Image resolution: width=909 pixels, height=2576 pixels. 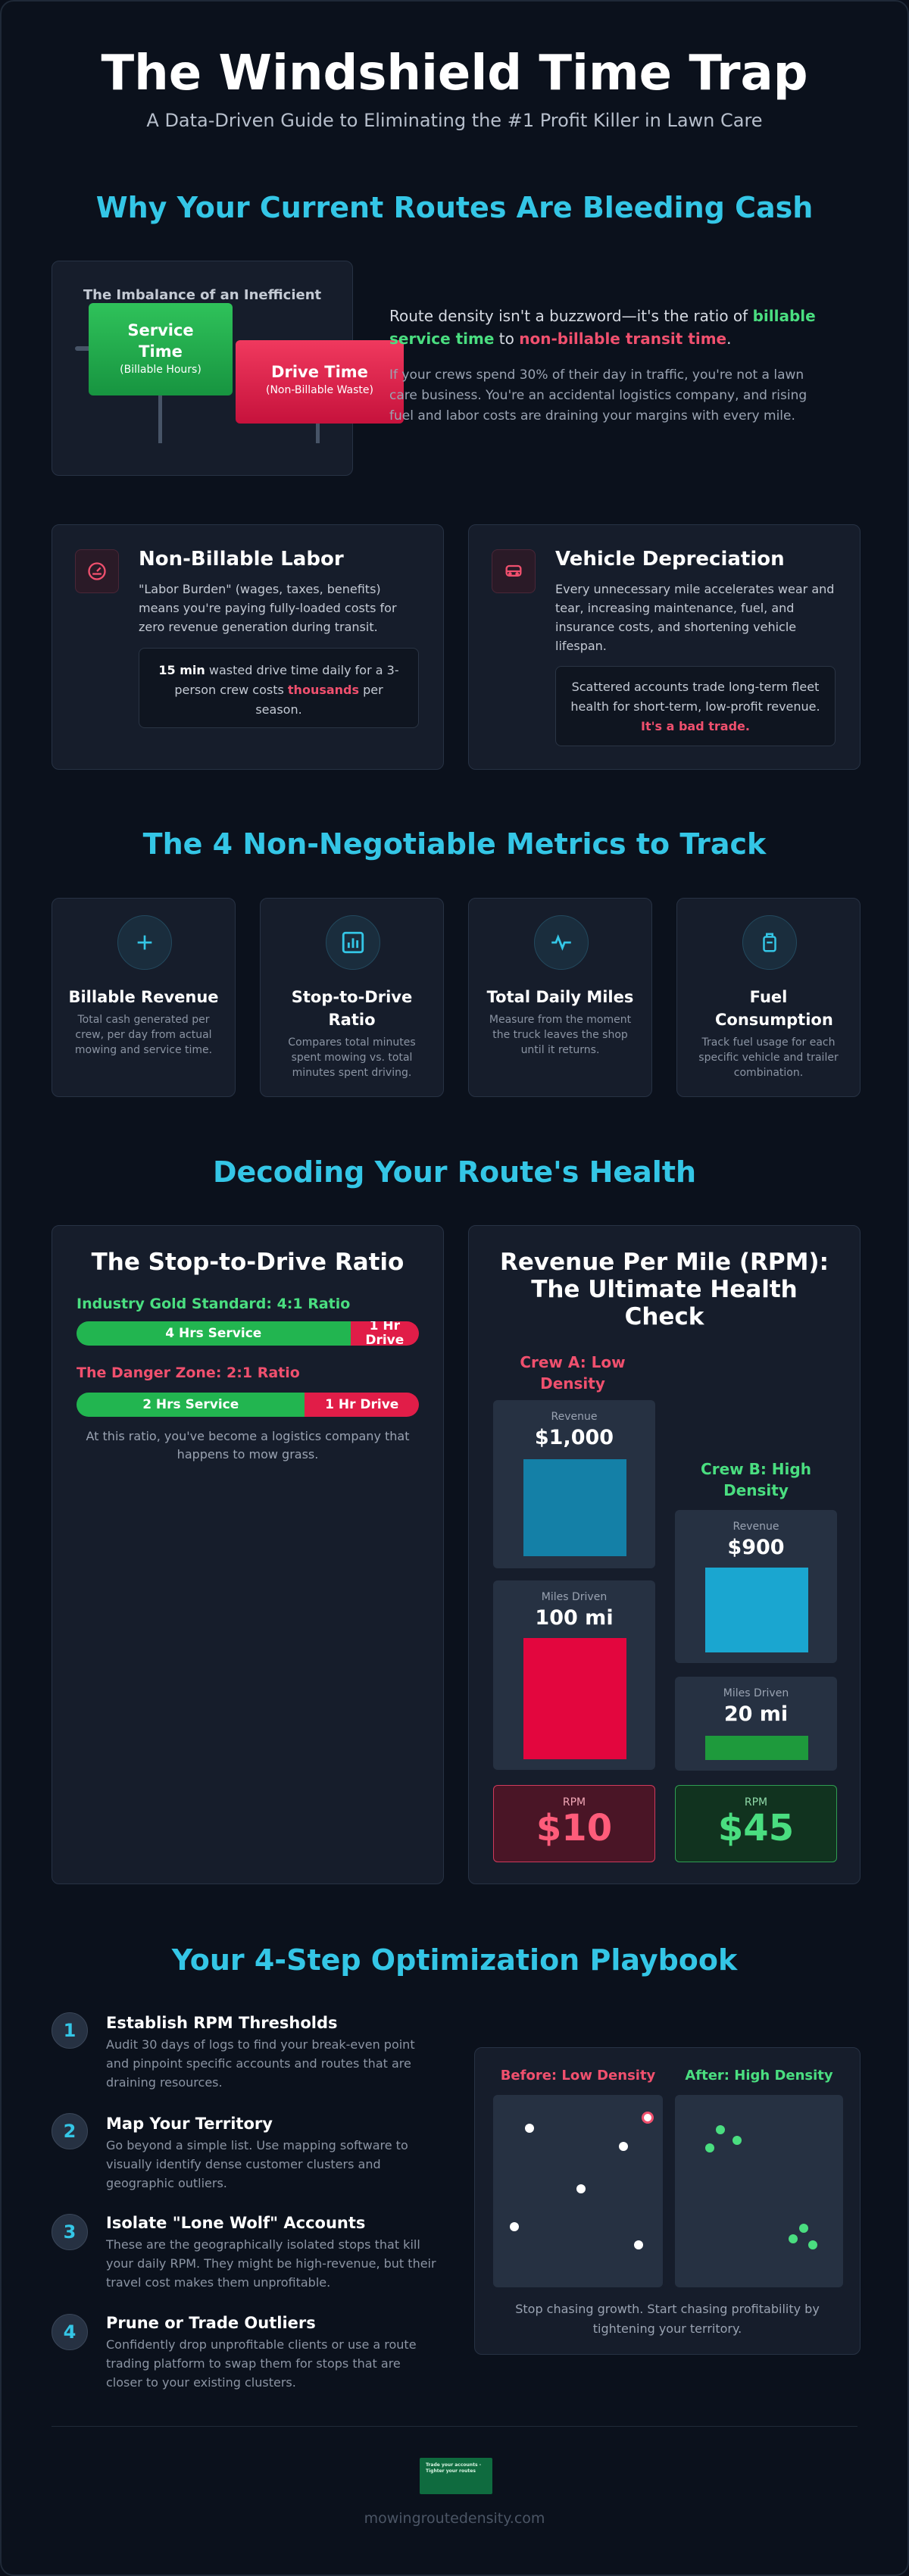 I want to click on drive-time-label: Drive Time, so click(x=319, y=372).